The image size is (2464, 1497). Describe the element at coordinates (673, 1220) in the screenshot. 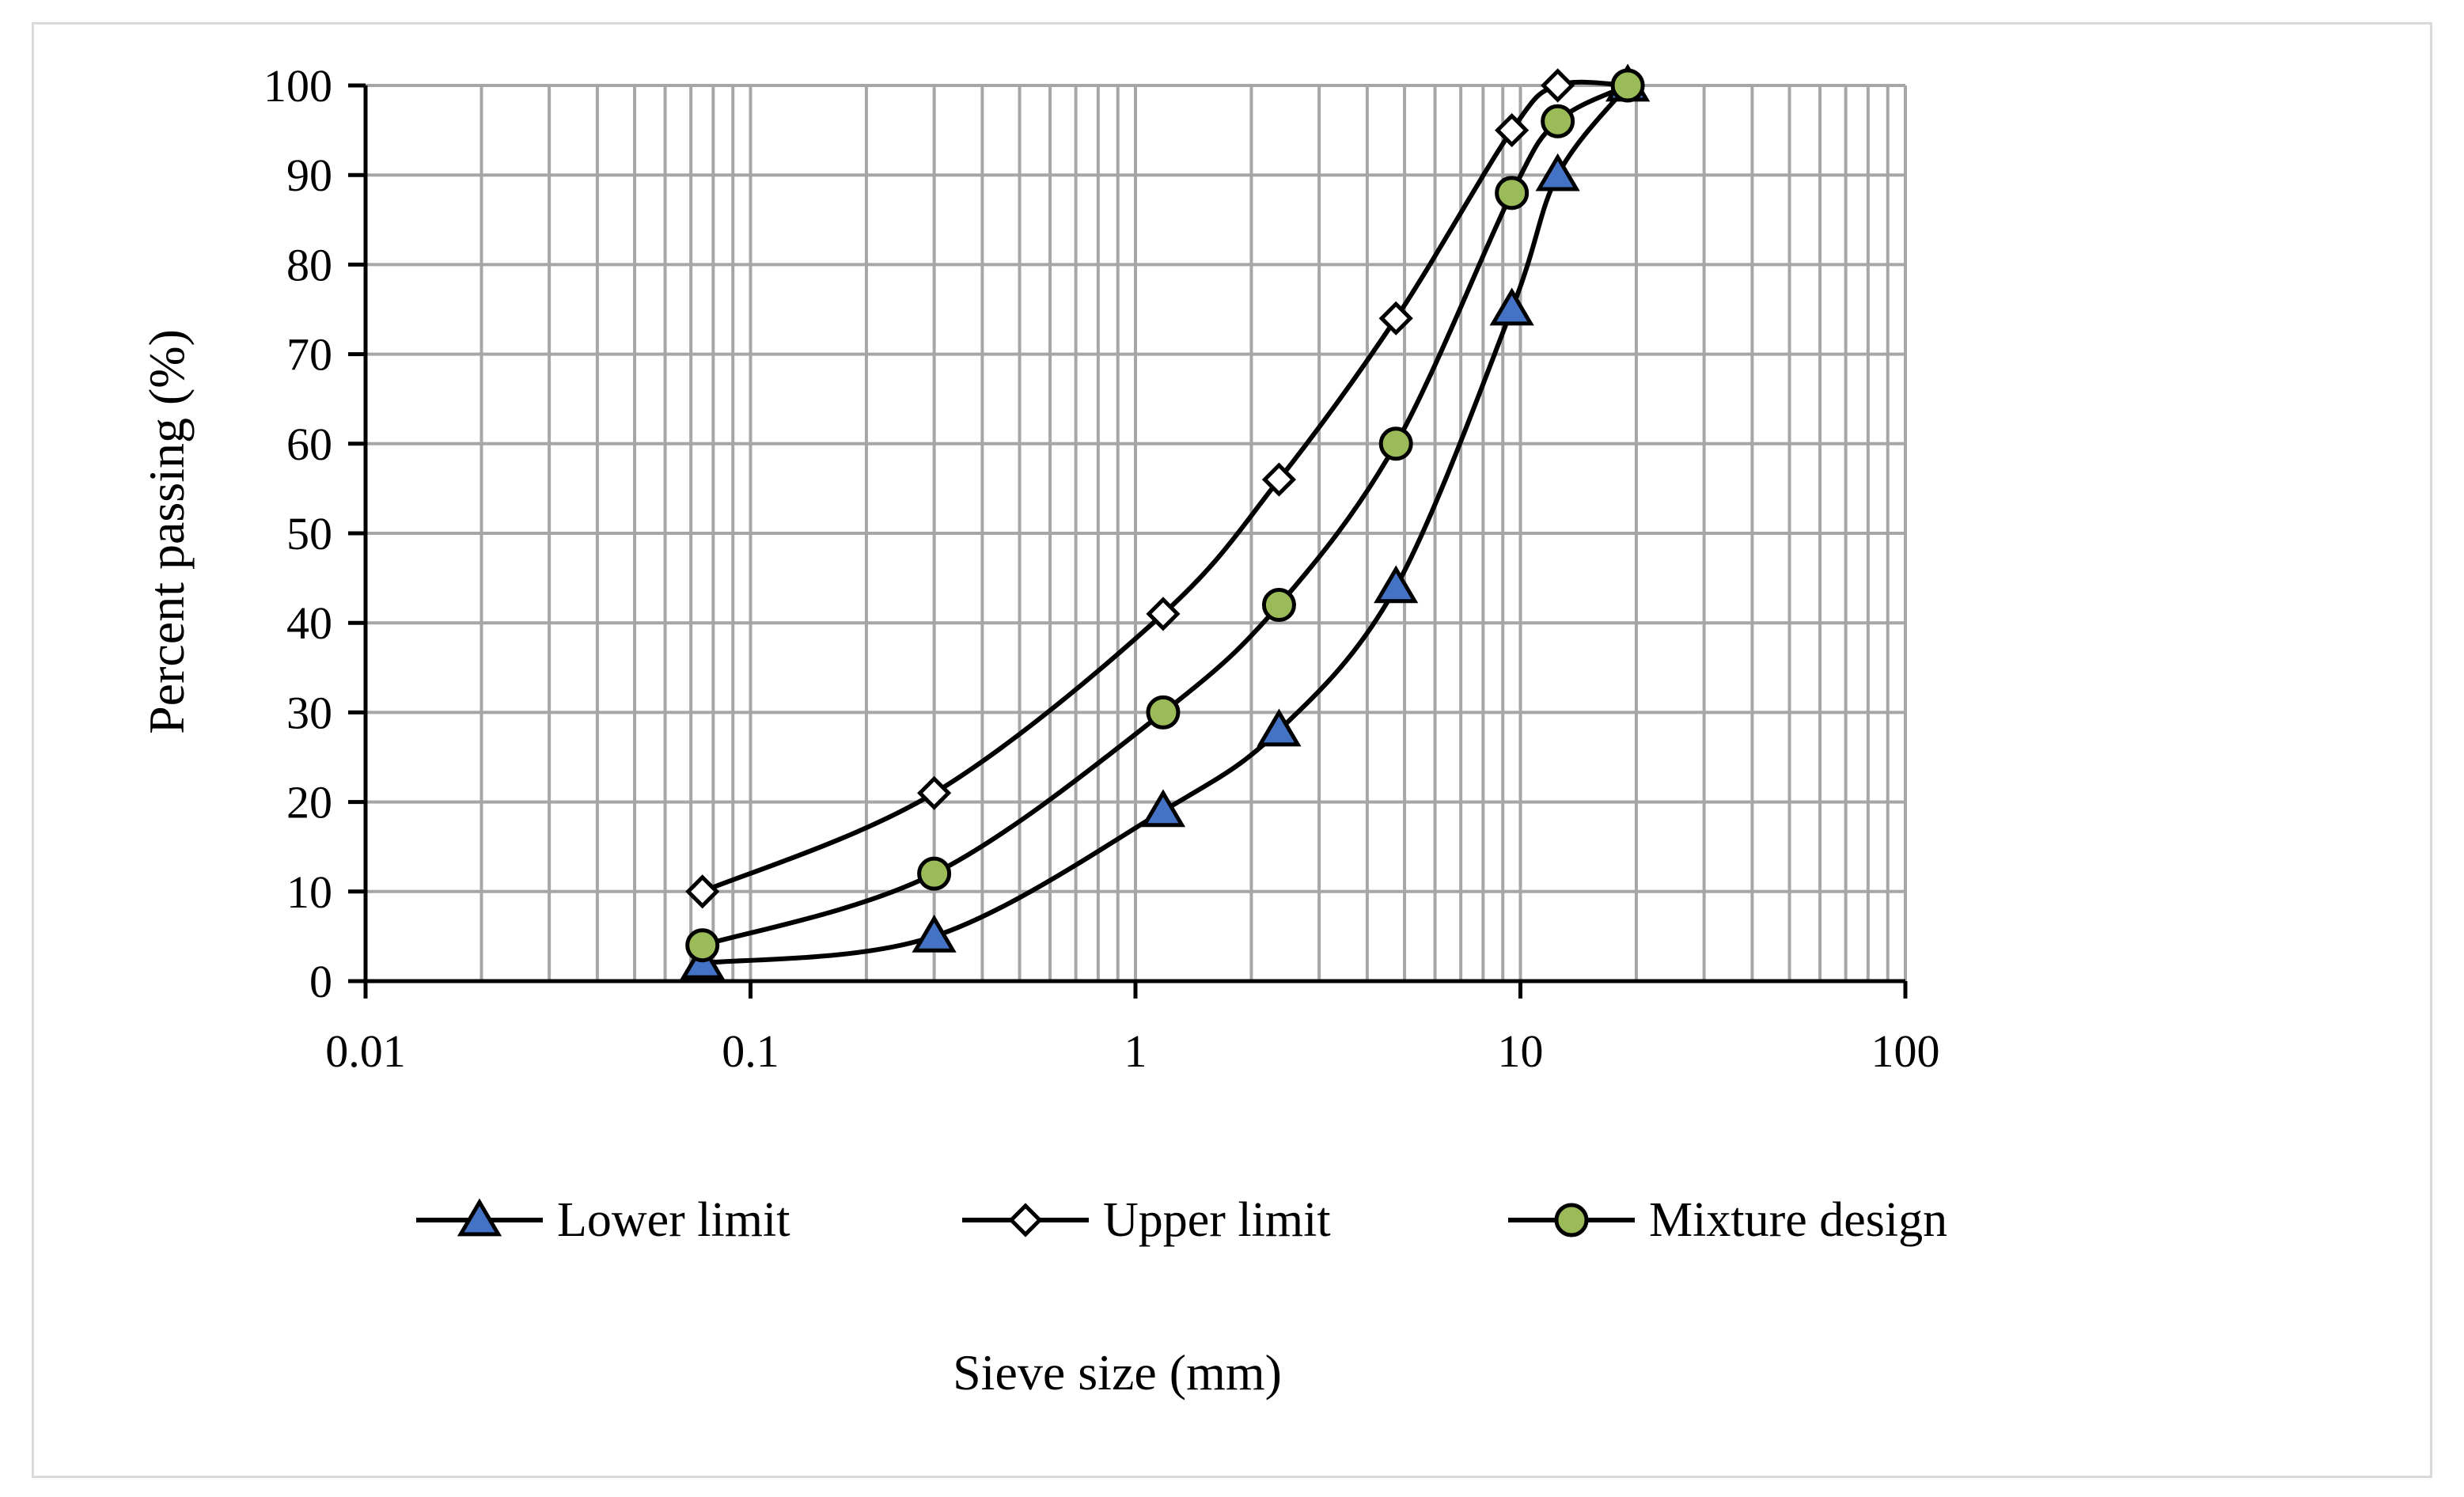

I see `legend-label: Lower limit` at that location.